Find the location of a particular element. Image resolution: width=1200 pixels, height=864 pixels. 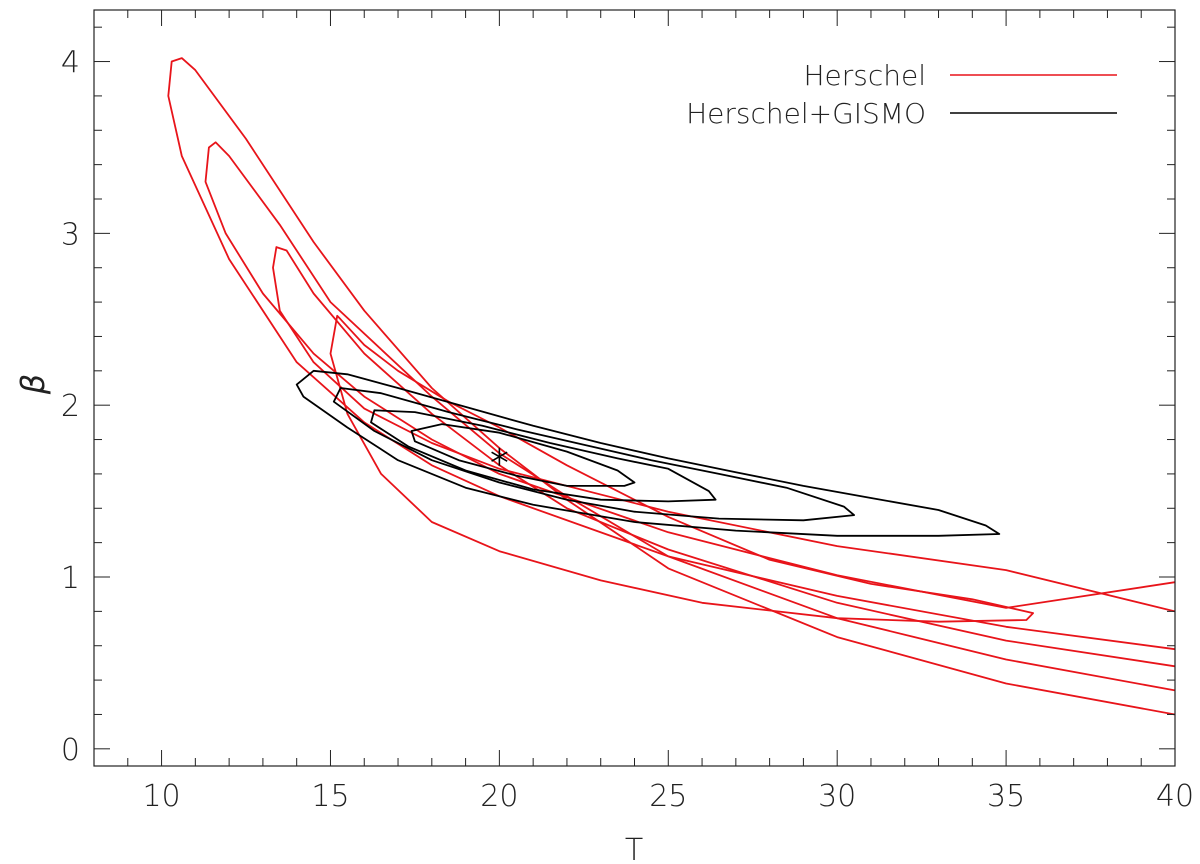

marker-stroke is located at coordinates (499, 456).